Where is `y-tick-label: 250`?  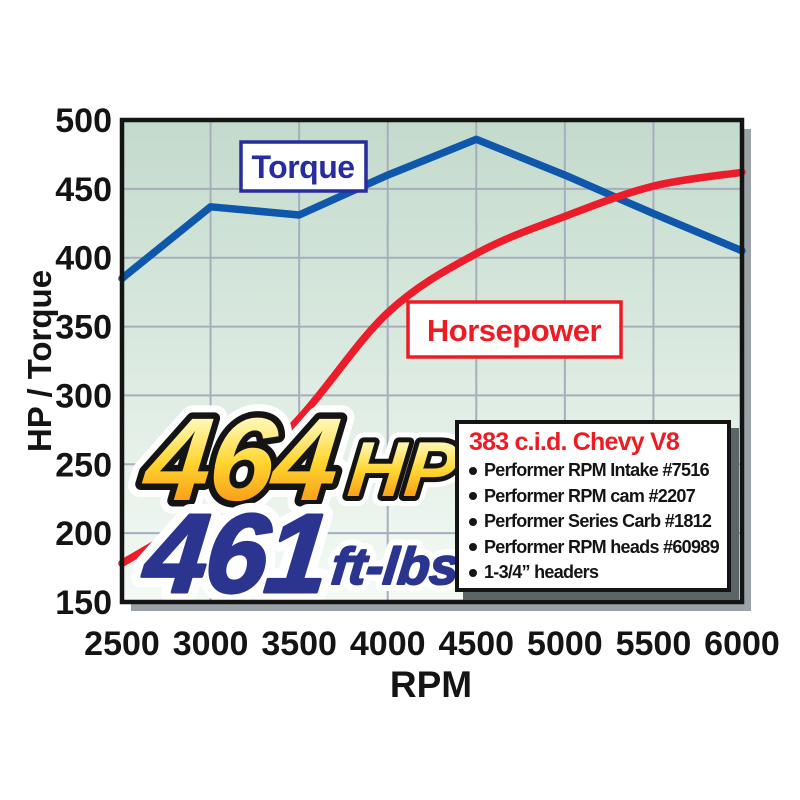 y-tick-label: 250 is located at coordinates (83, 465).